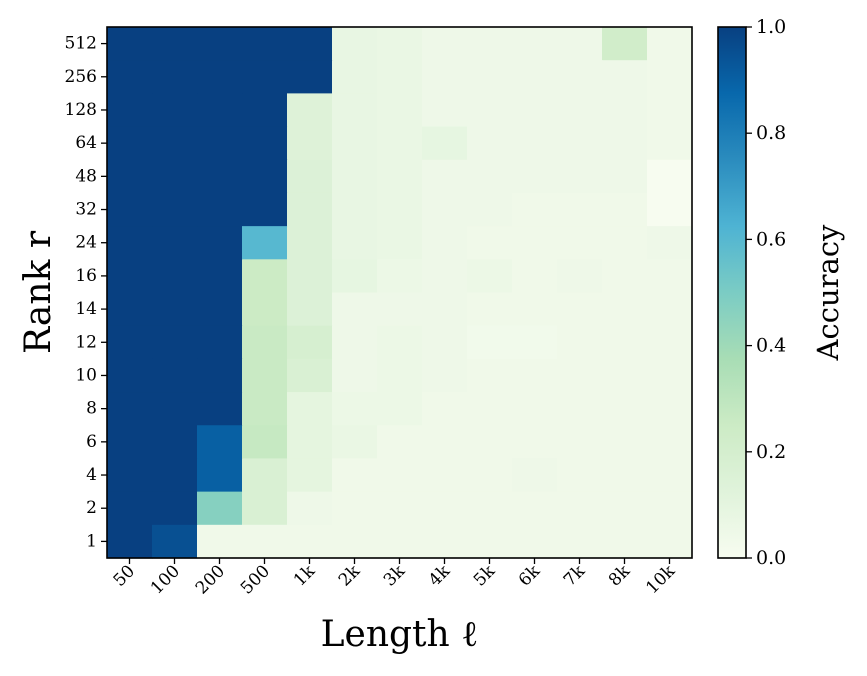  What do you see at coordinates (86, 243) in the screenshot?
I see `y-tick-label: 24` at bounding box center [86, 243].